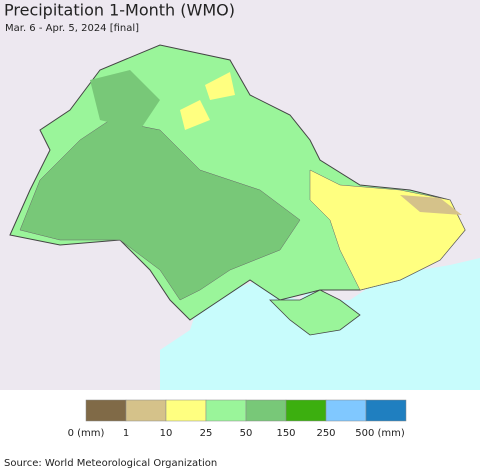  I want to click on legend: 0 (mm) 1 10 25 50 150 250 500 (mm), so click(237, 419).